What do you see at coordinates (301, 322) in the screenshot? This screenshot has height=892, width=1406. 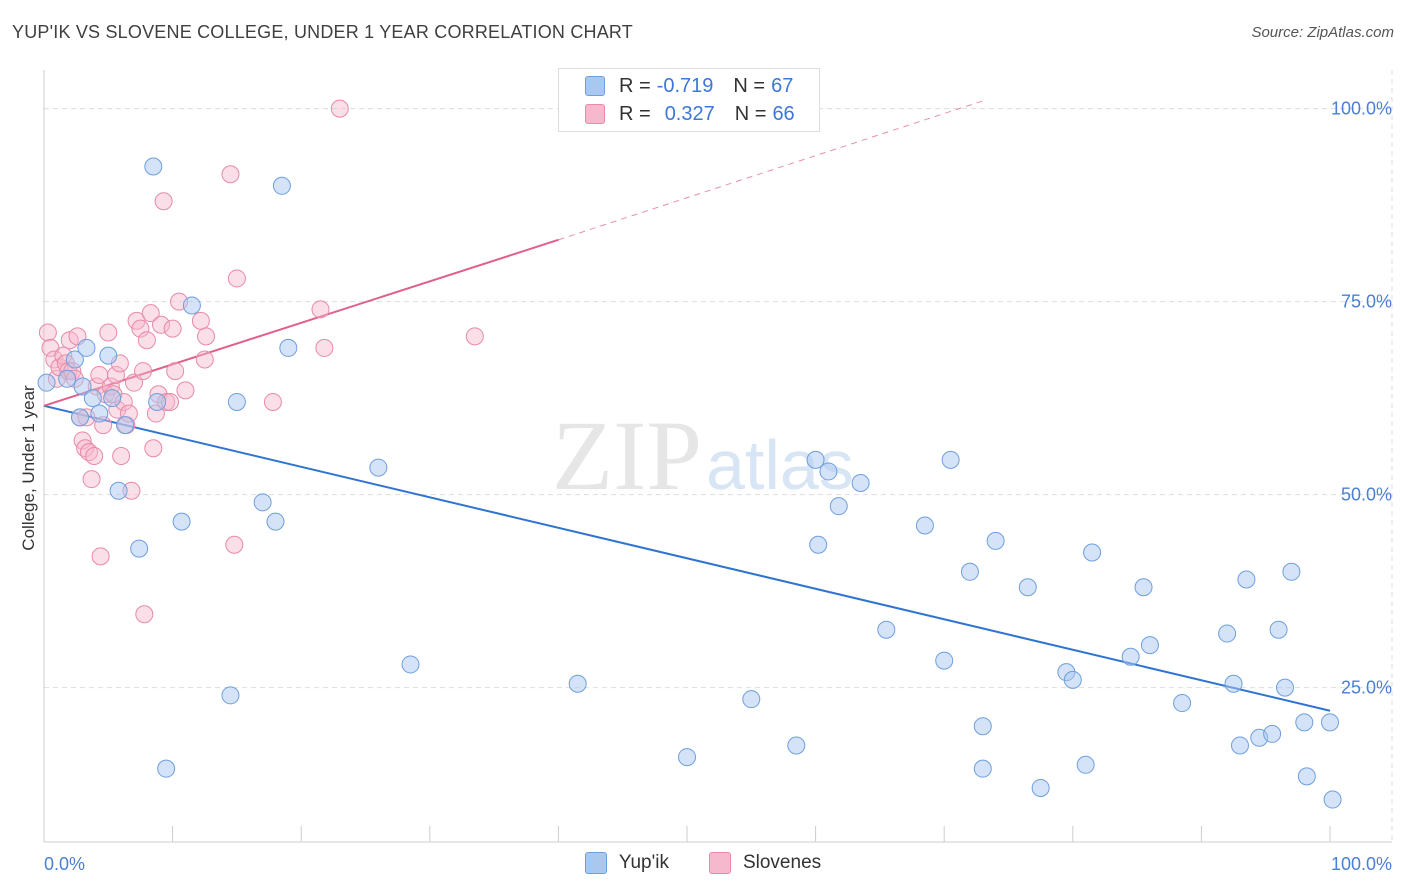 I see `slovene-trend-line` at bounding box center [301, 322].